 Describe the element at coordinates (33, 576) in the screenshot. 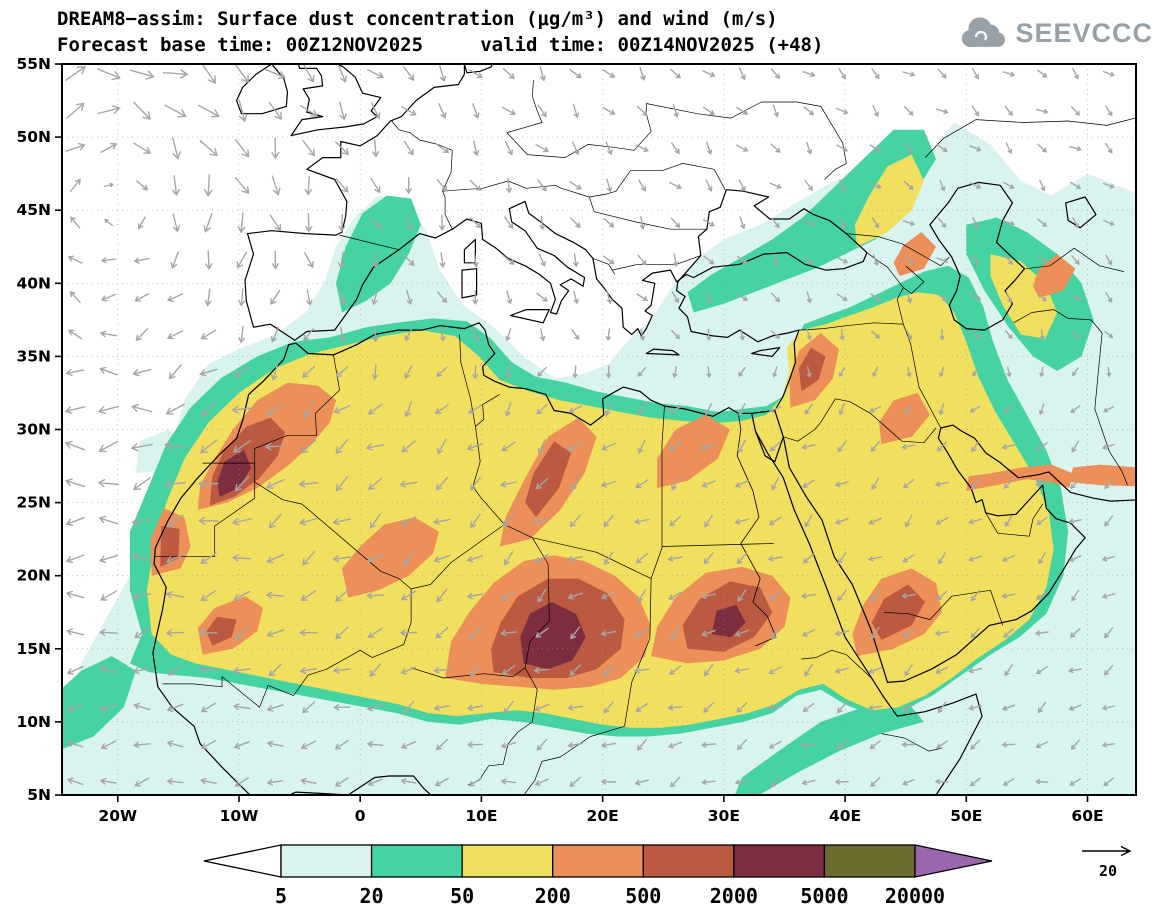

I see `lat-tick-label: 20N` at that location.